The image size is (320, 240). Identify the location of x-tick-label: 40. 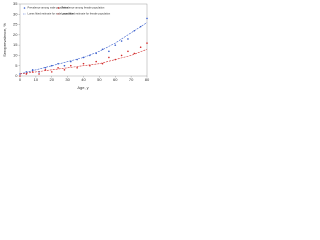
(83, 79).